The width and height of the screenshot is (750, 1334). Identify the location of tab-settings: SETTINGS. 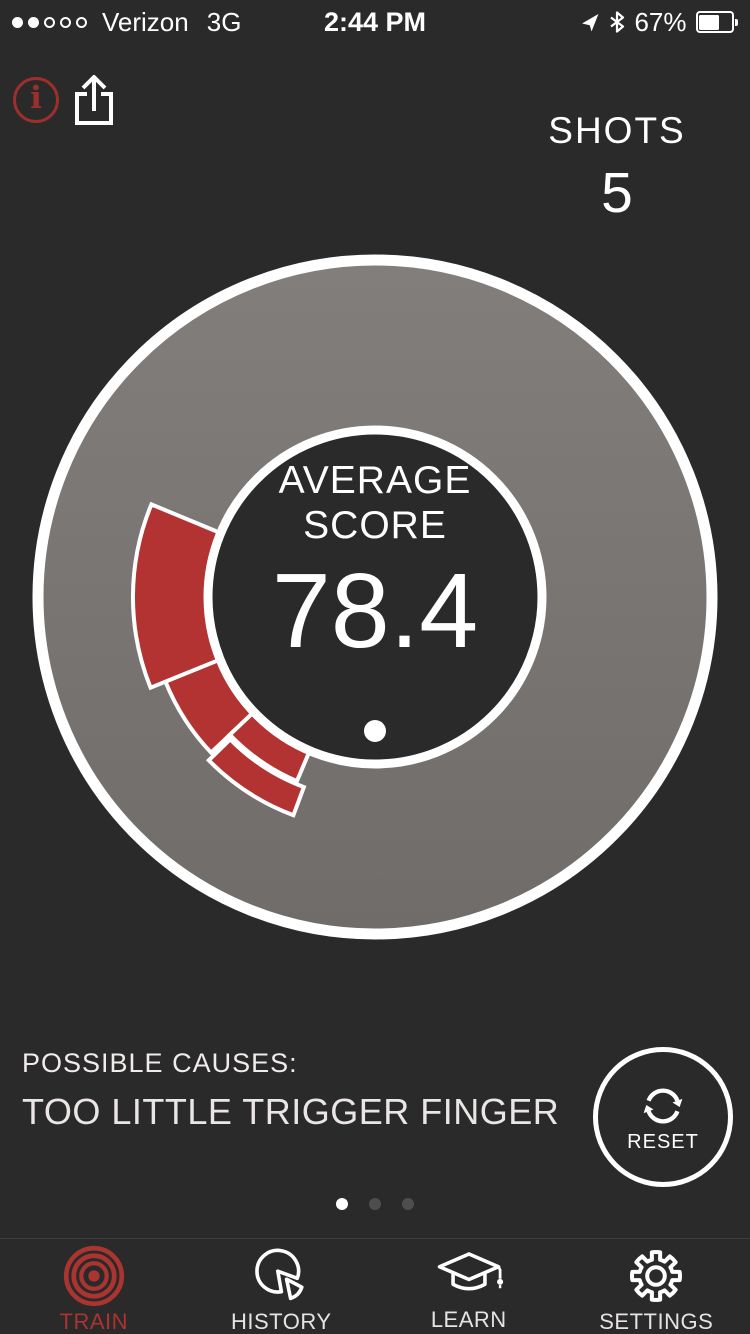
(656, 1286).